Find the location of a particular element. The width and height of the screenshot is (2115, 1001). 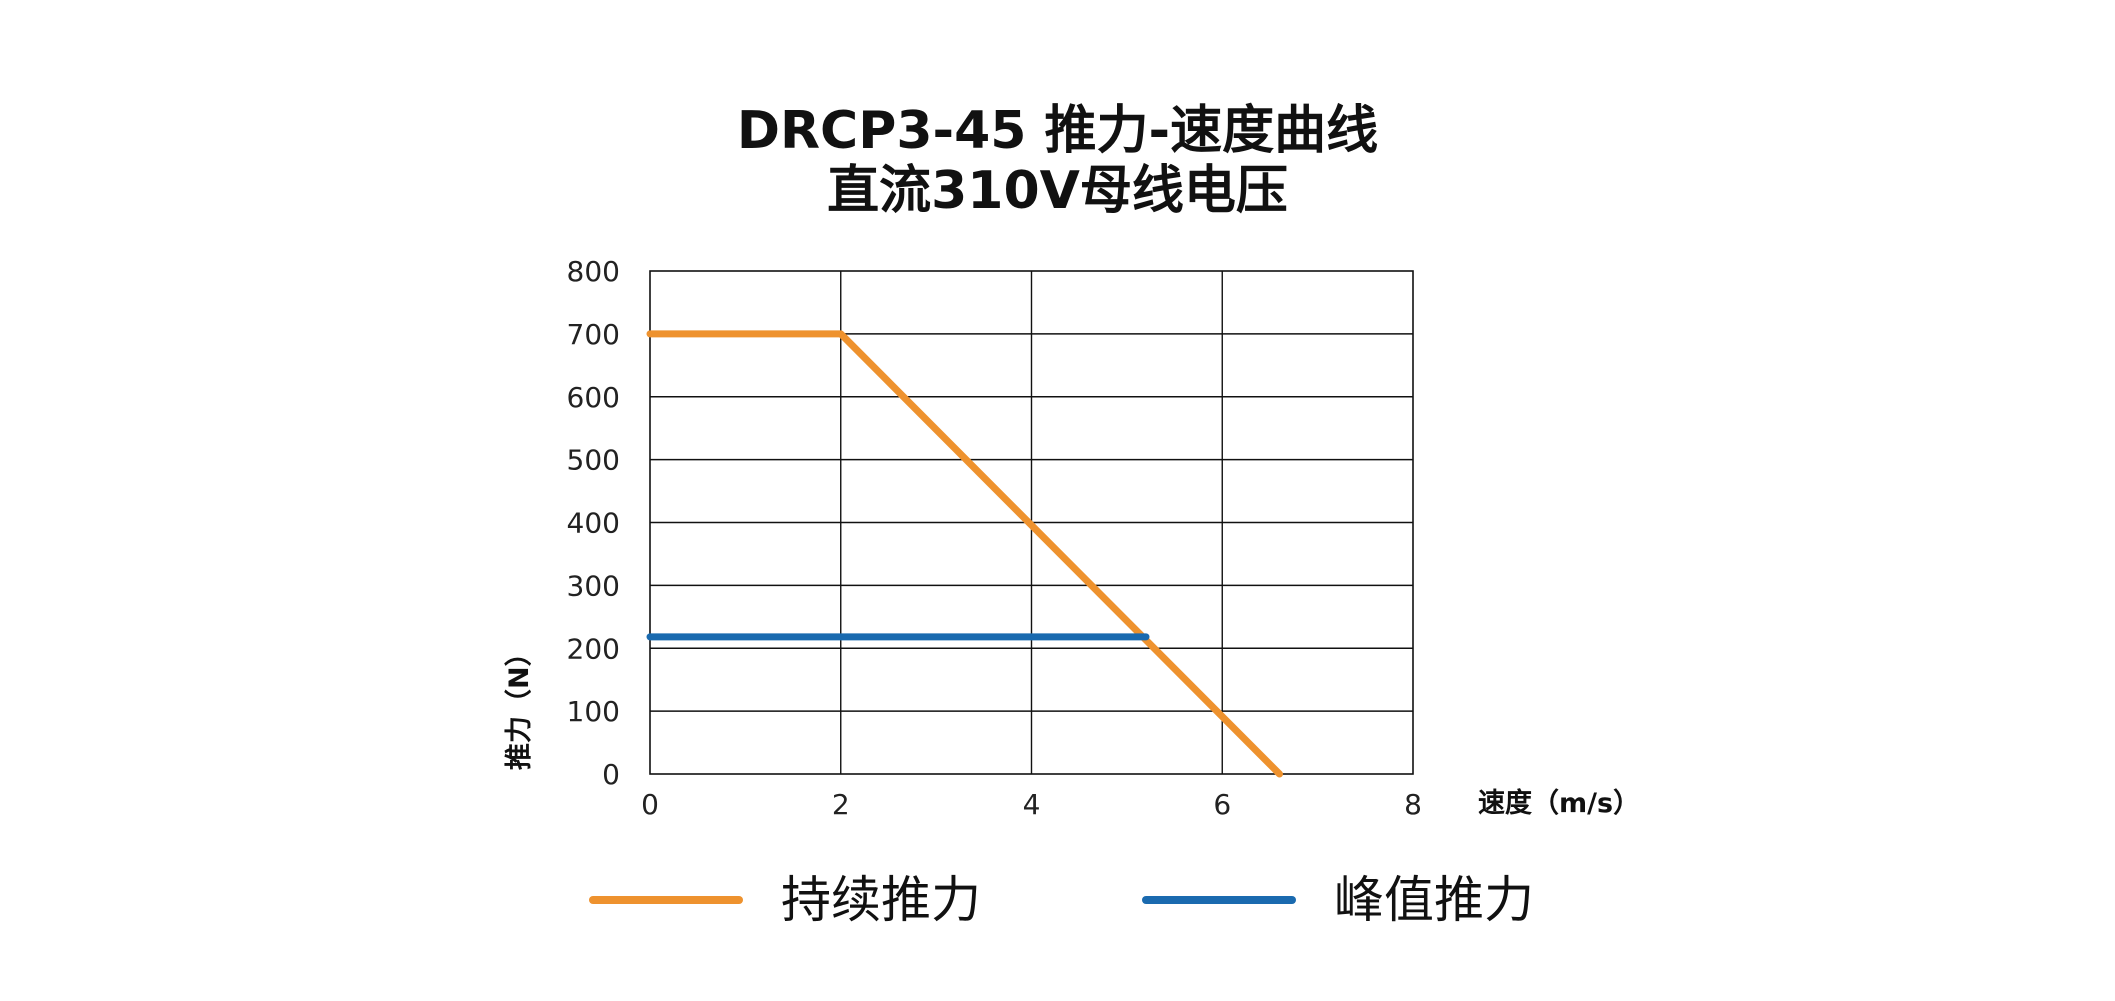

legend-item-peak: 峰值推力 is located at coordinates (1338, 900).